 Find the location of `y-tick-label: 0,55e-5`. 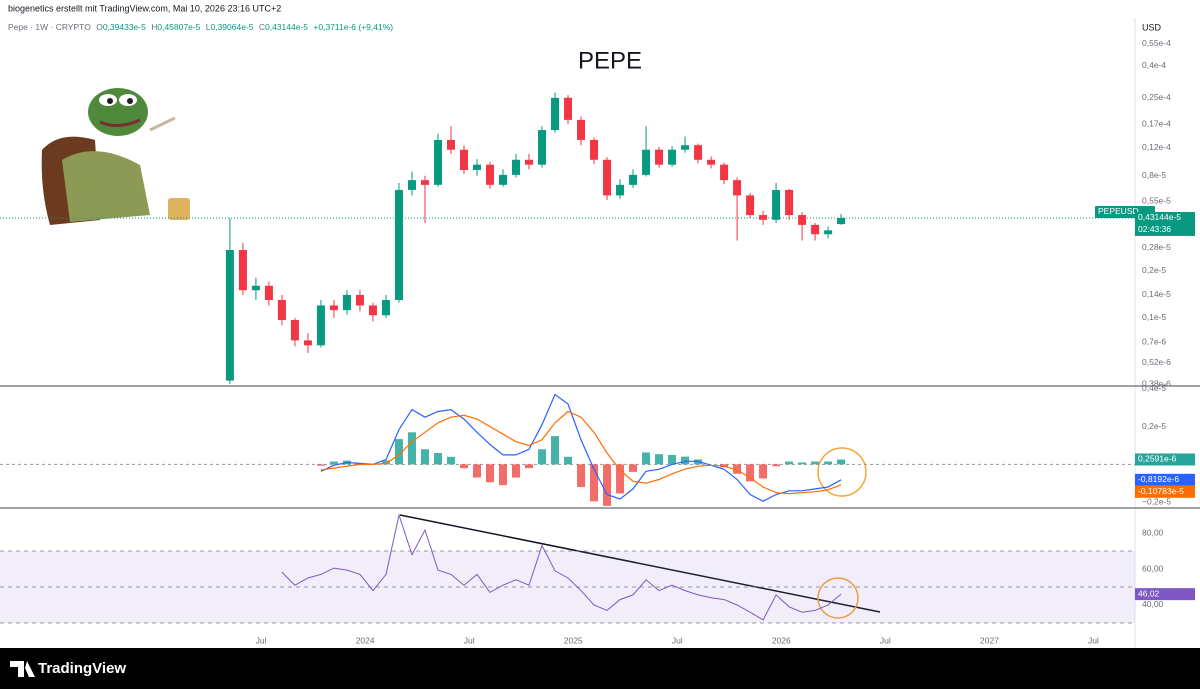

y-tick-label: 0,55e-5 is located at coordinates (1156, 201).